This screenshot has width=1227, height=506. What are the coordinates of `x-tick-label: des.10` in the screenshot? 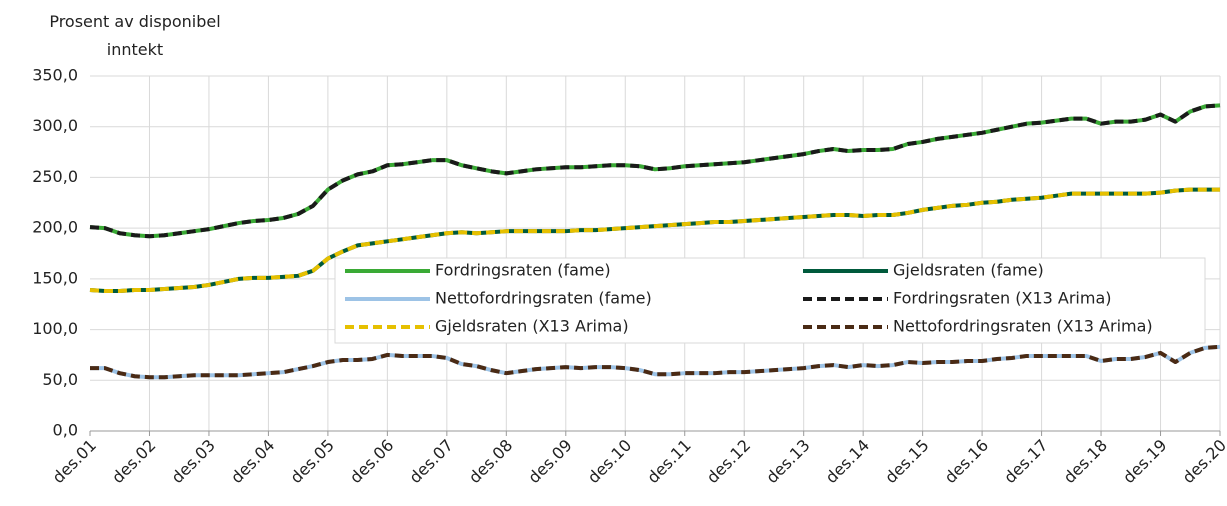 It's located at (609, 461).